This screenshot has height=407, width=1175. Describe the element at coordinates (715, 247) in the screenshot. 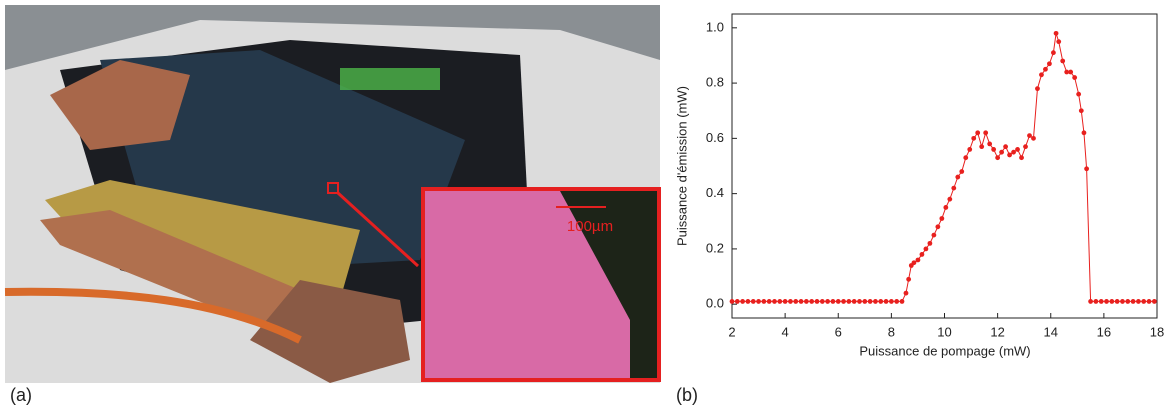

I see `y-tick-label: 0.2` at that location.